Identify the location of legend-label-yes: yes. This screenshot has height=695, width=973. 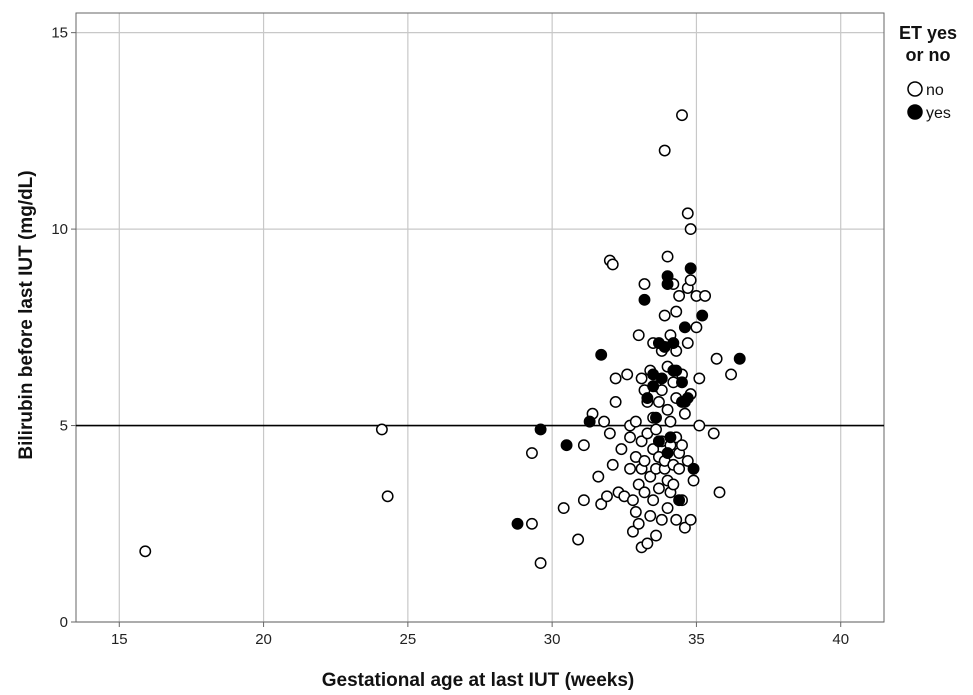
(938, 113).